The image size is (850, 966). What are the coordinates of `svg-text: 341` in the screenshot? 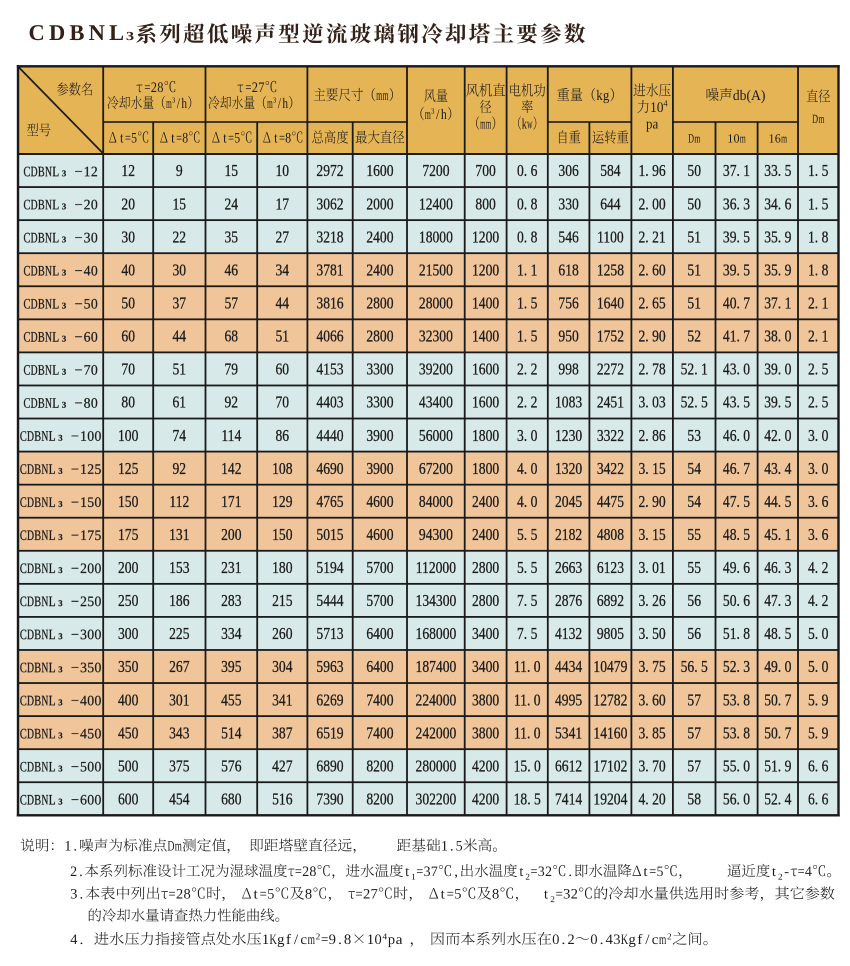 It's located at (282, 700).